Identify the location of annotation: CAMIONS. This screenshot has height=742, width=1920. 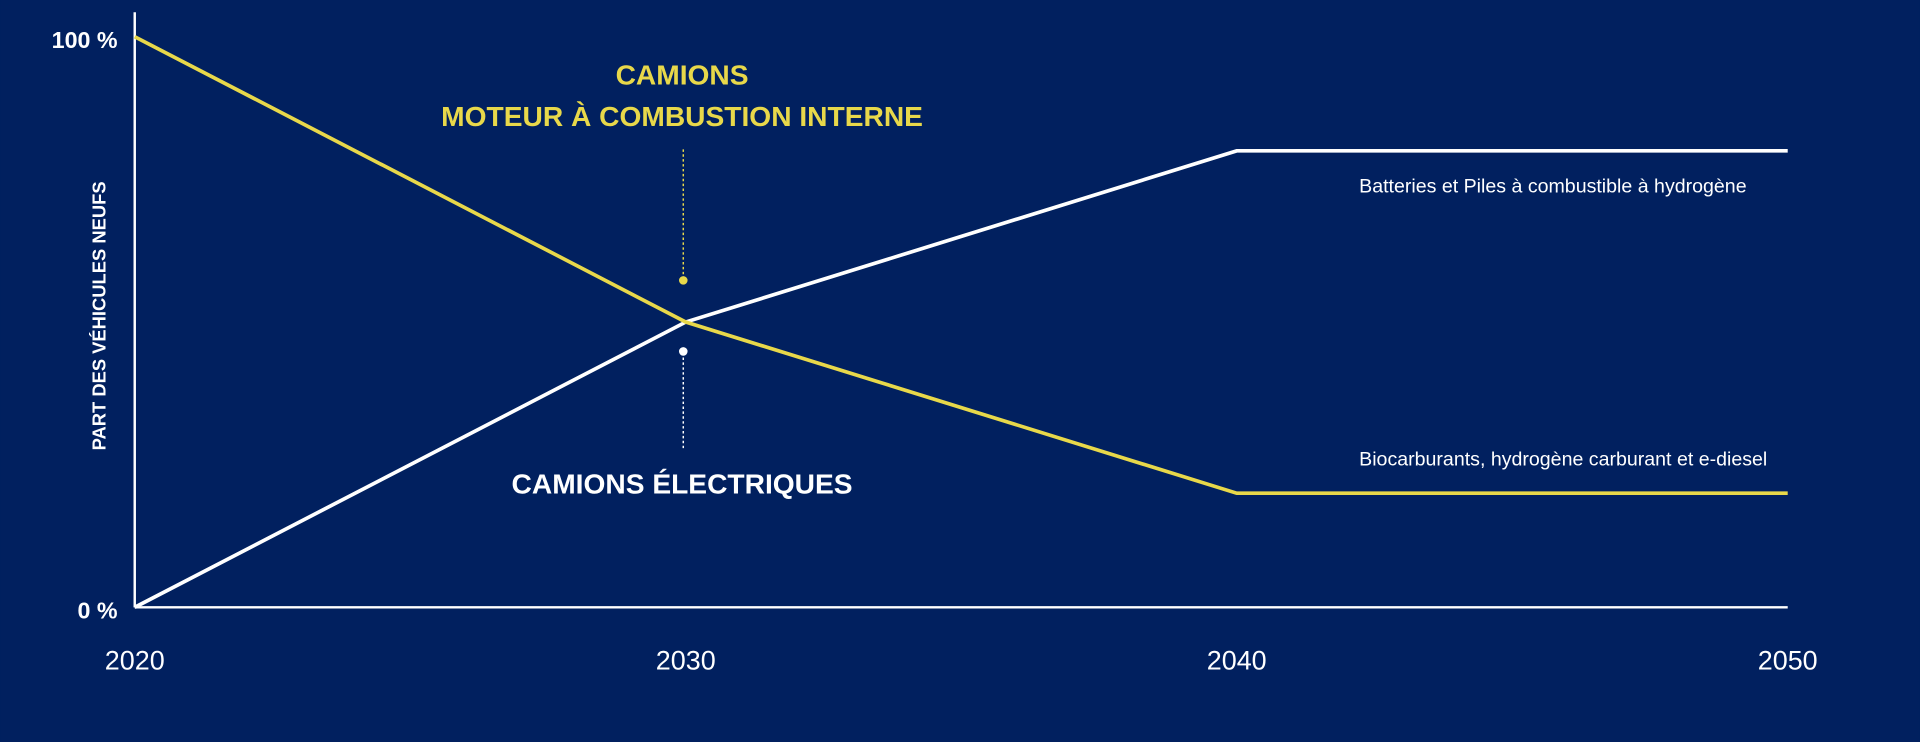
(682, 75).